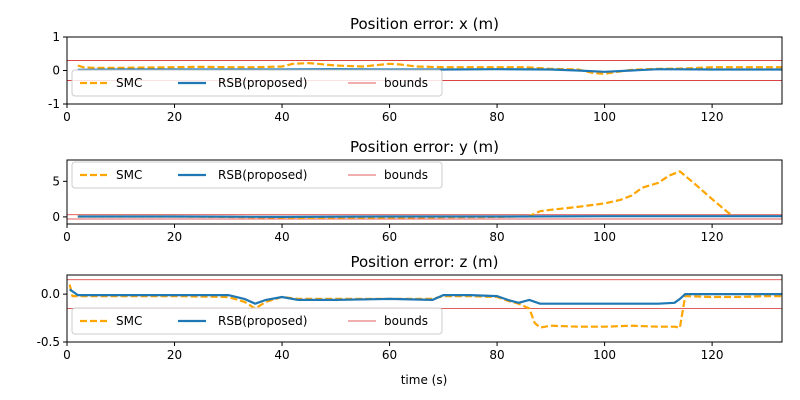 Image resolution: width=800 pixels, height=400 pixels. I want to click on subplot-2-x-tick-label: 100, so click(604, 237).